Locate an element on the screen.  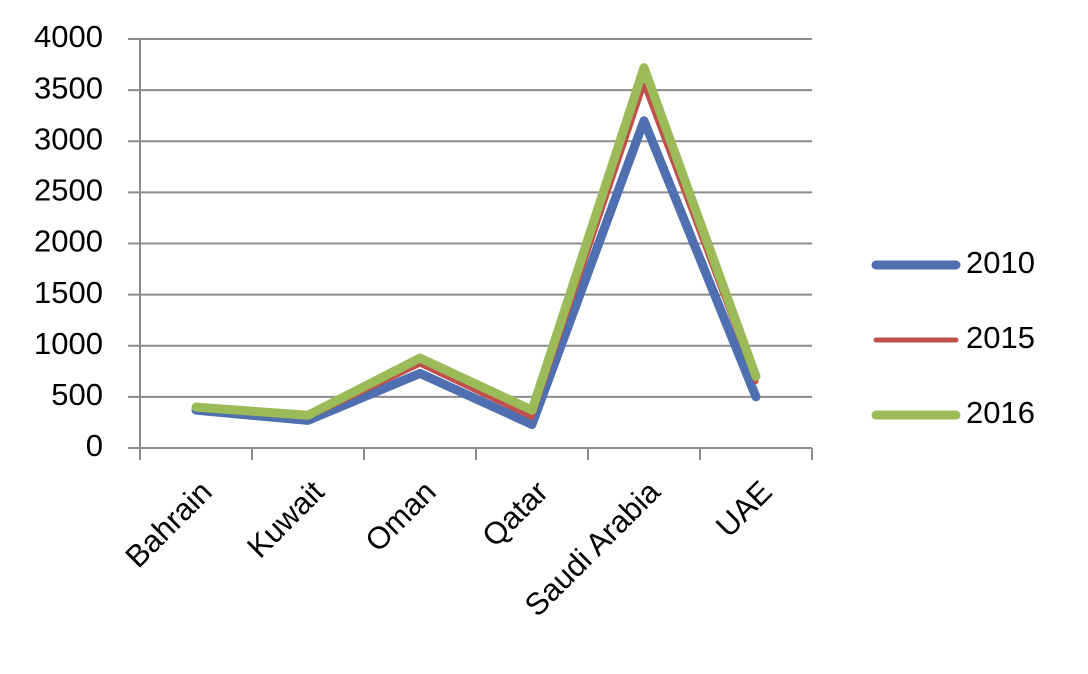
x-tick-label: Bahrain is located at coordinates (168, 524).